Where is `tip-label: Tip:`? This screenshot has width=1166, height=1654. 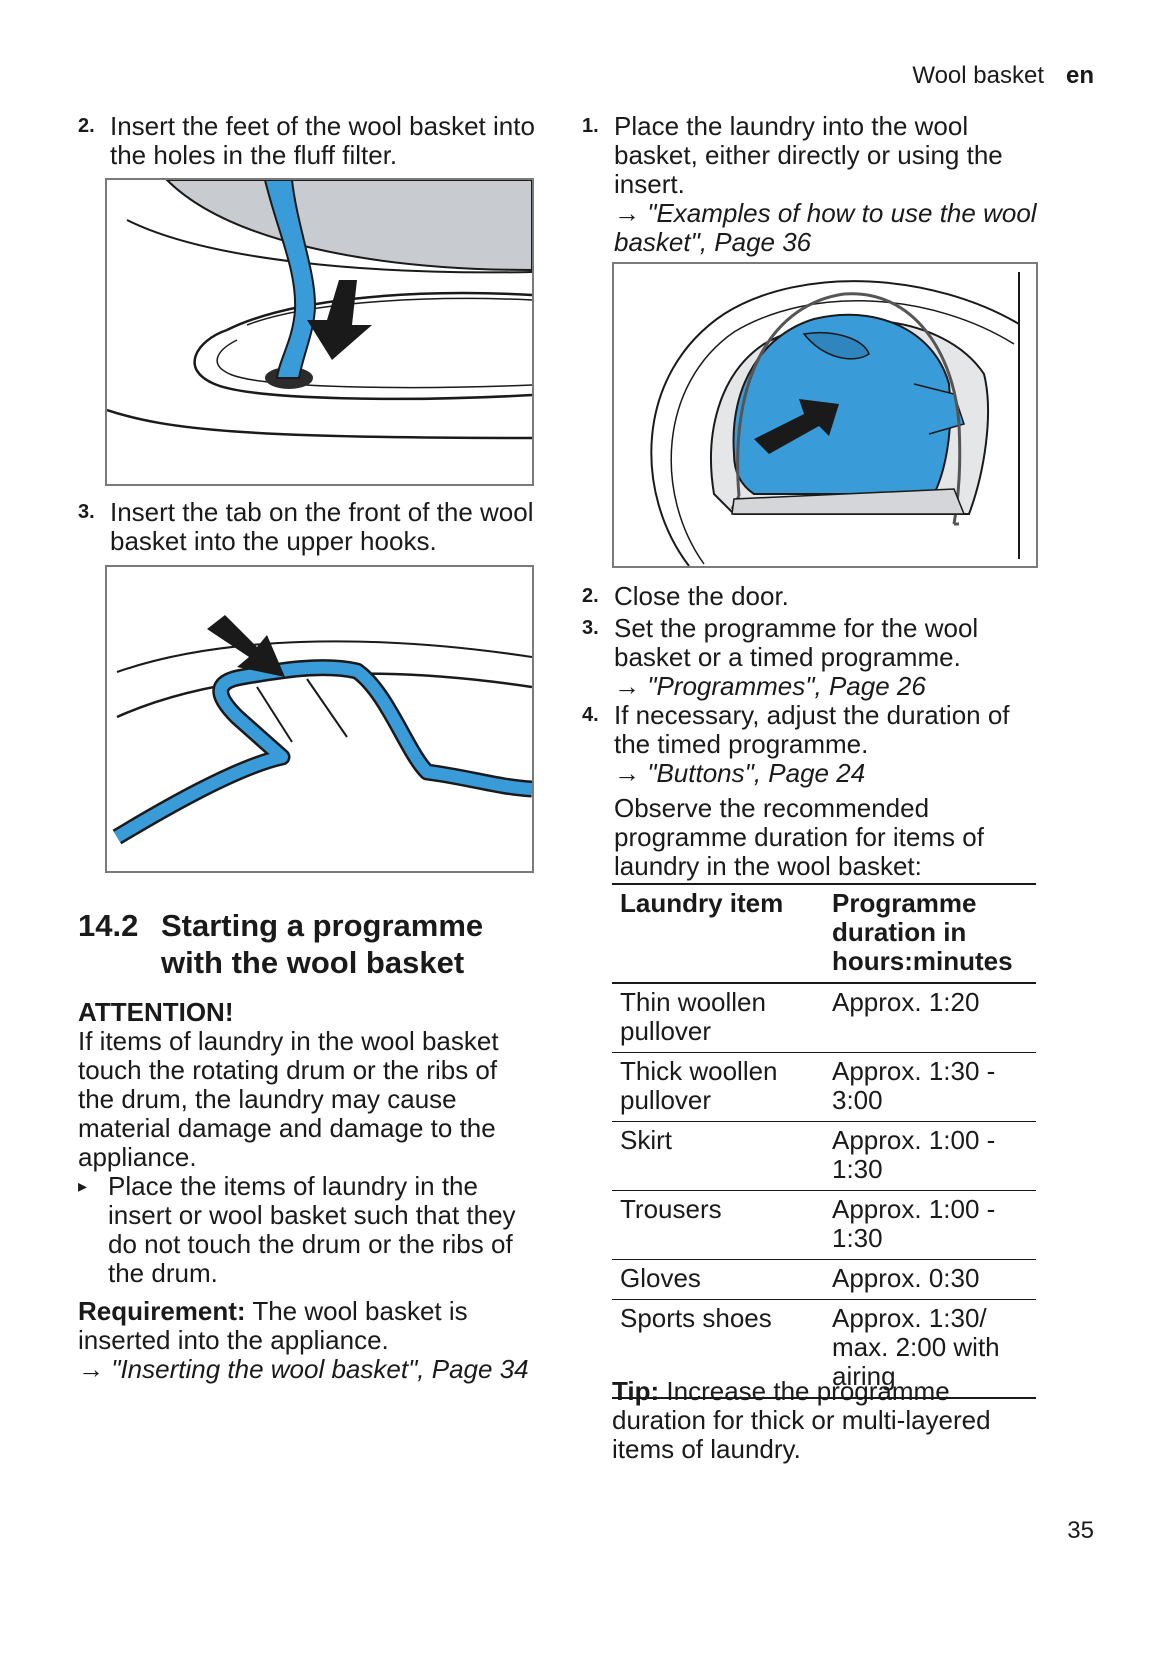 tip-label: Tip: is located at coordinates (636, 1391).